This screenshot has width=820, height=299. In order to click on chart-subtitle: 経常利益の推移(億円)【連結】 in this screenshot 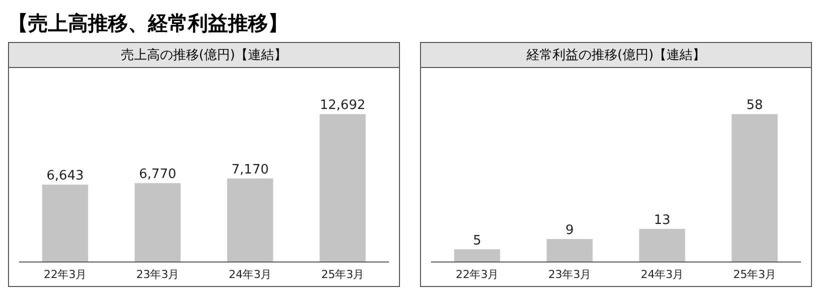, I will do `click(616, 55)`.